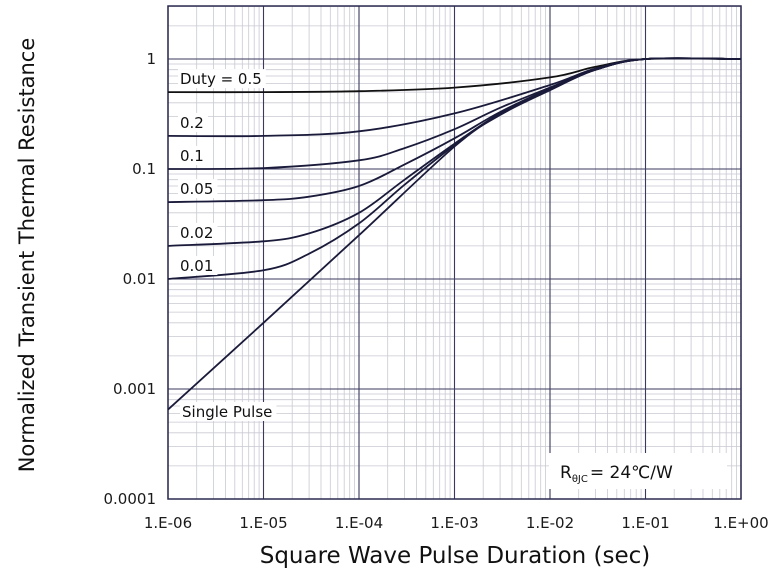 The image size is (782, 575). I want to click on series-label: 0.1, so click(192, 156).